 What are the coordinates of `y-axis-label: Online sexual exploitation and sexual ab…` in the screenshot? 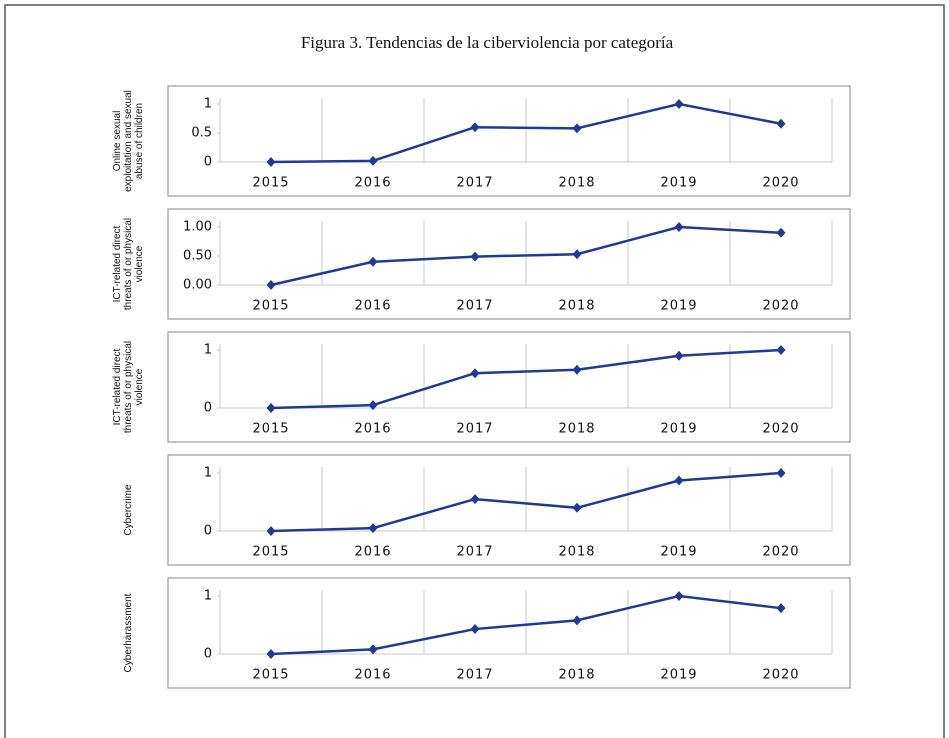 It's located at (128, 141).